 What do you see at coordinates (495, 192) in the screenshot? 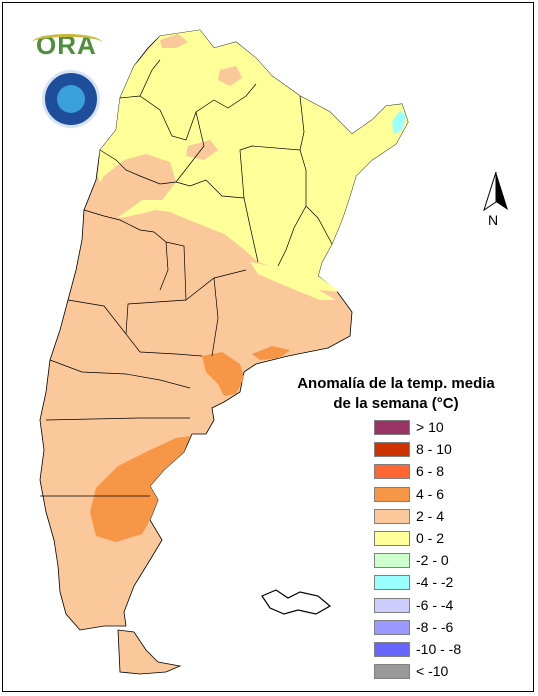
I see `north-arrow-icon` at bounding box center [495, 192].